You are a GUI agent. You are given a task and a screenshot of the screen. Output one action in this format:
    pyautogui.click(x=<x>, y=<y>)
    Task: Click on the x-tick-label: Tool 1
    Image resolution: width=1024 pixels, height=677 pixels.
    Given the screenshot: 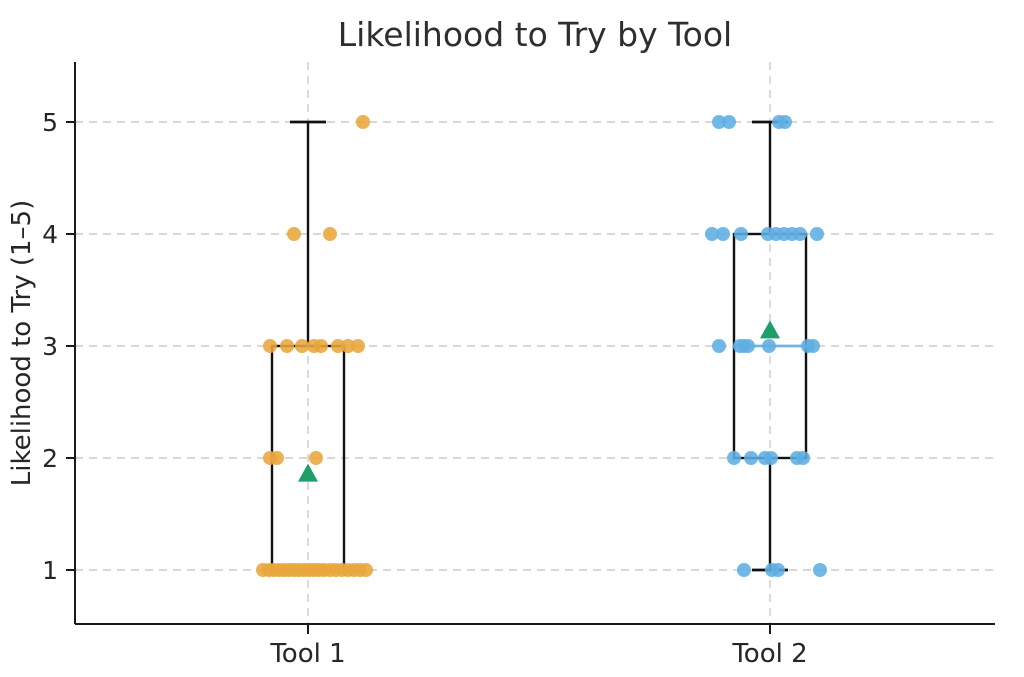 What is the action you would take?
    pyautogui.click(x=307, y=654)
    